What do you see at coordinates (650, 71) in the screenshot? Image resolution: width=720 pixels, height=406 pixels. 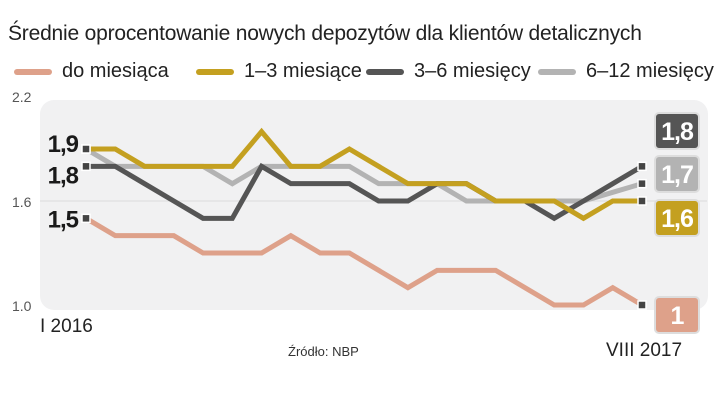 I see `legend-label: 6–12 miesięcy` at bounding box center [650, 71].